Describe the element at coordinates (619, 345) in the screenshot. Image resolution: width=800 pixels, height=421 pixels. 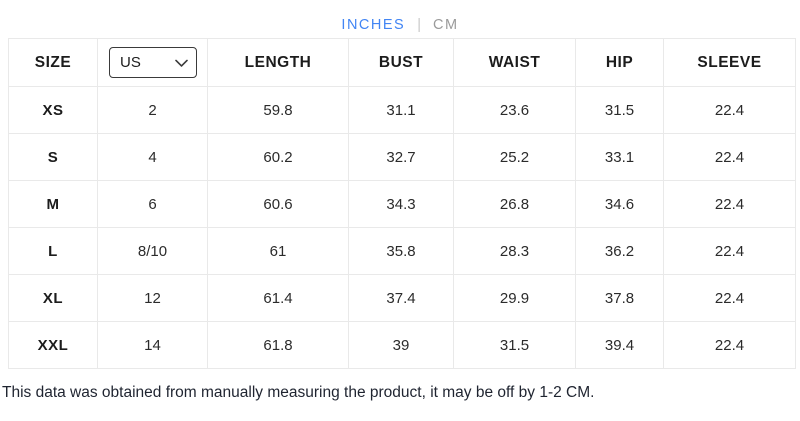
I see `hip-cell: 39.4` at that location.